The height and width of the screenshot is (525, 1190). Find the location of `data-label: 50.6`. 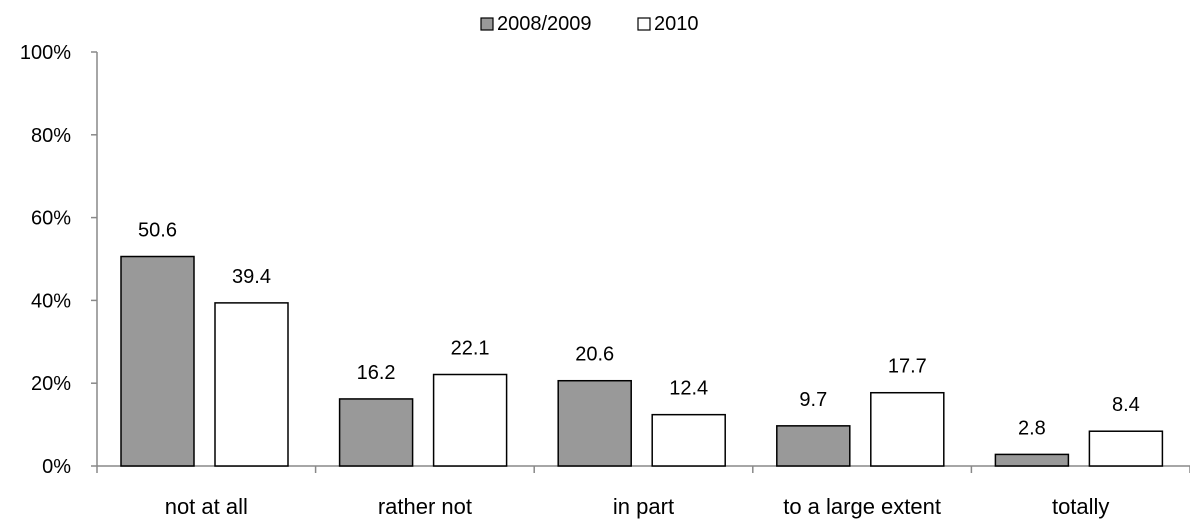

data-label: 50.6 is located at coordinates (157, 231).